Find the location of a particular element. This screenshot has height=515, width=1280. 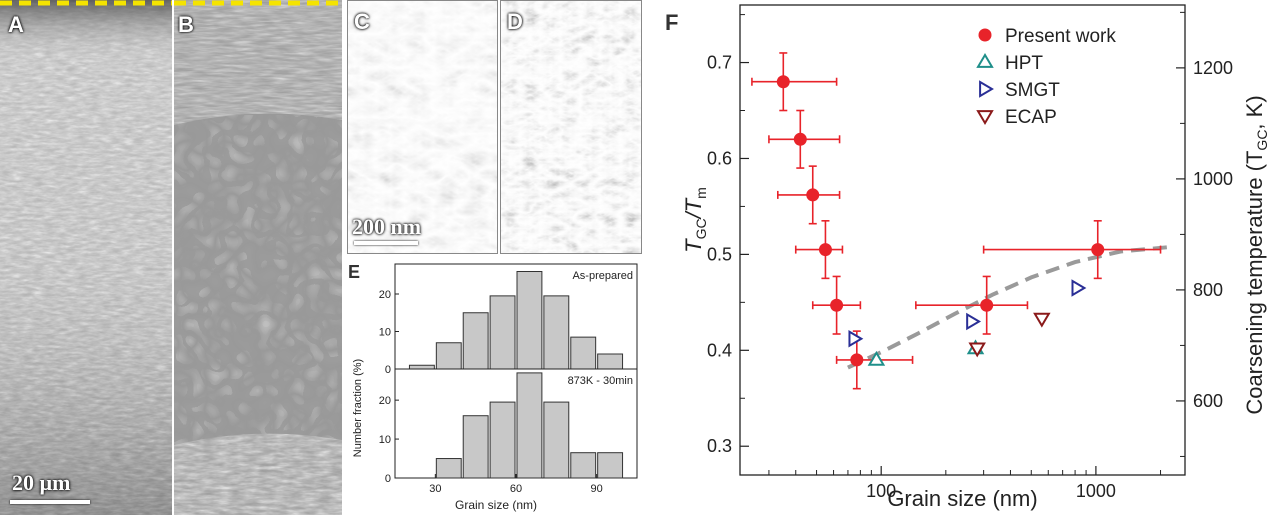

panel-c-micrograph is located at coordinates (422, 127).